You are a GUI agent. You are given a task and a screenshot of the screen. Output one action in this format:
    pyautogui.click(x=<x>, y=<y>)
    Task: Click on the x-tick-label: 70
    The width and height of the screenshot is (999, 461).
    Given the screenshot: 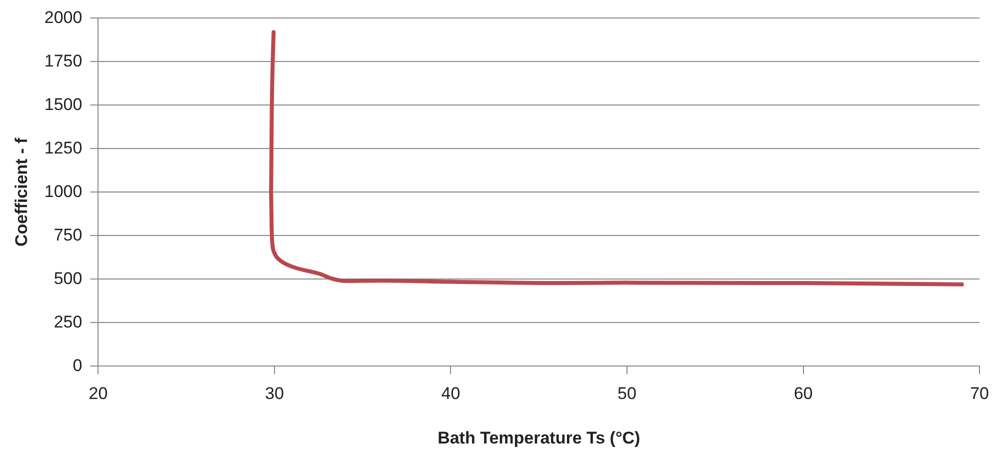 What is the action you would take?
    pyautogui.click(x=980, y=394)
    